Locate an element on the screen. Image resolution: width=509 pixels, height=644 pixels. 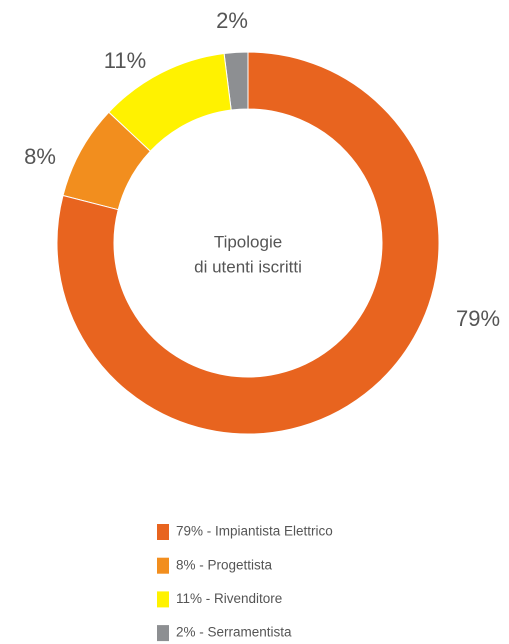
legend-label: 11% - Rivenditore is located at coordinates (229, 598).